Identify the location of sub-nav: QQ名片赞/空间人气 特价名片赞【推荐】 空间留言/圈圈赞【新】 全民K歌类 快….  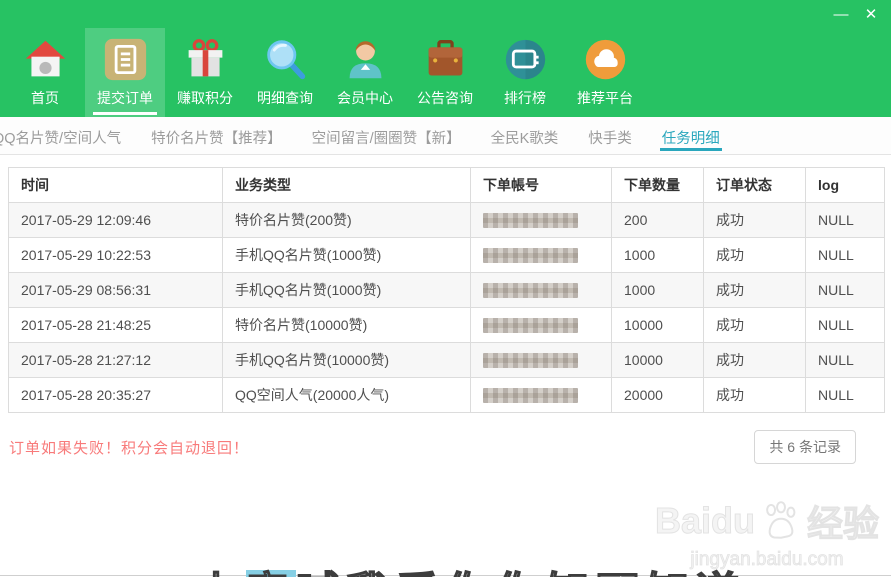
(445, 136).